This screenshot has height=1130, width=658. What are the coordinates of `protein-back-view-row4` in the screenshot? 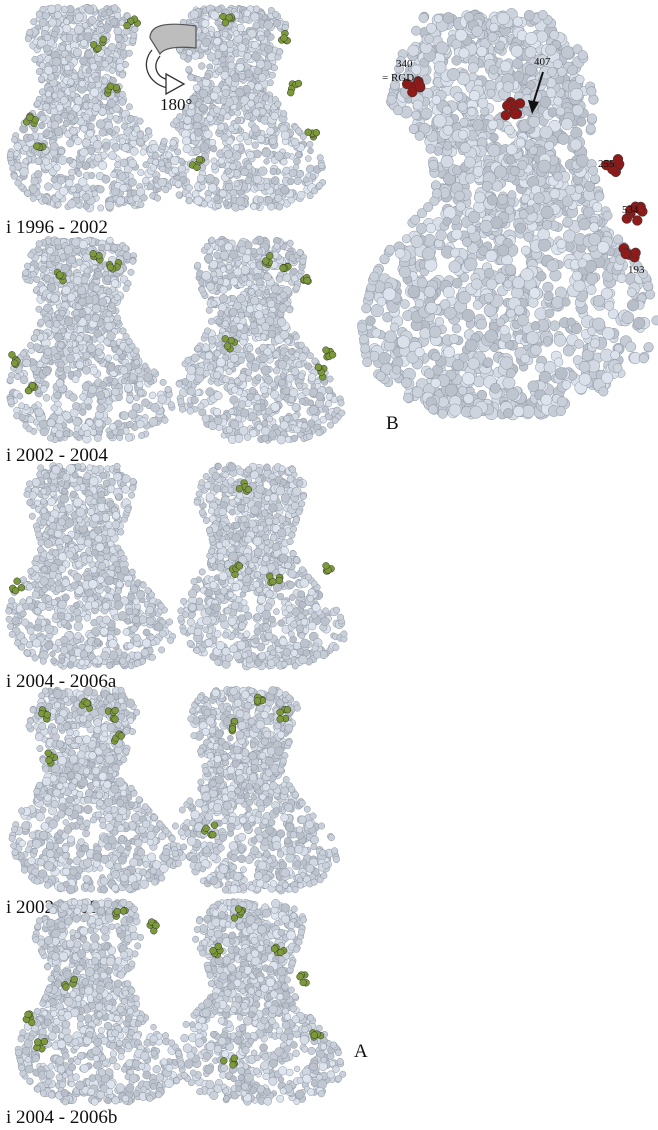 It's located at (254, 790).